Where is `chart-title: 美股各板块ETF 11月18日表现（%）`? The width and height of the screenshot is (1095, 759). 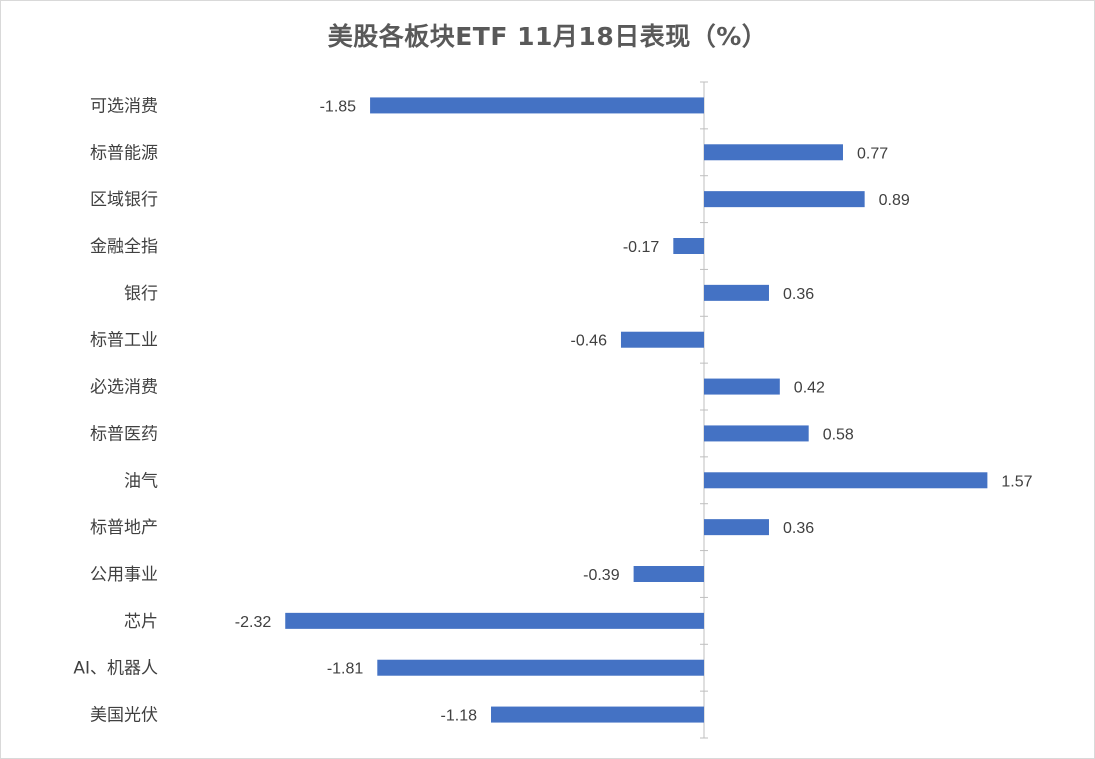
chart-title: 美股各板块ETF 11月18日表现（%） is located at coordinates (547, 36).